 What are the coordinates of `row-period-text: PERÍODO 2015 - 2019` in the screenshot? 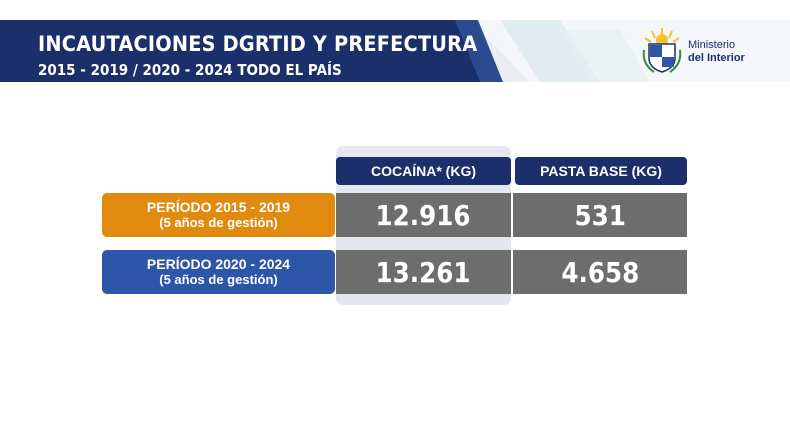 It's located at (218, 207).